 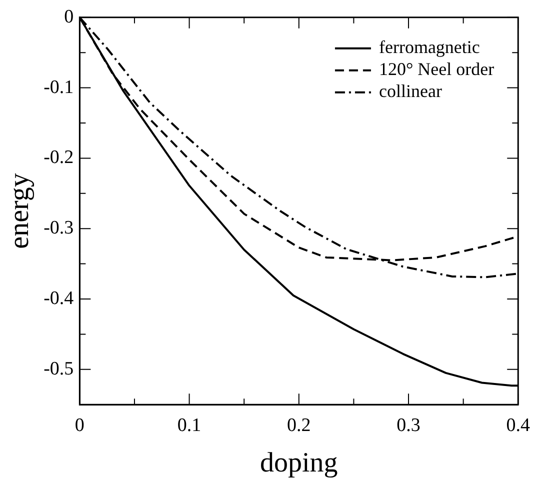 I want to click on y-tick-label: -0.3, so click(x=59, y=228).